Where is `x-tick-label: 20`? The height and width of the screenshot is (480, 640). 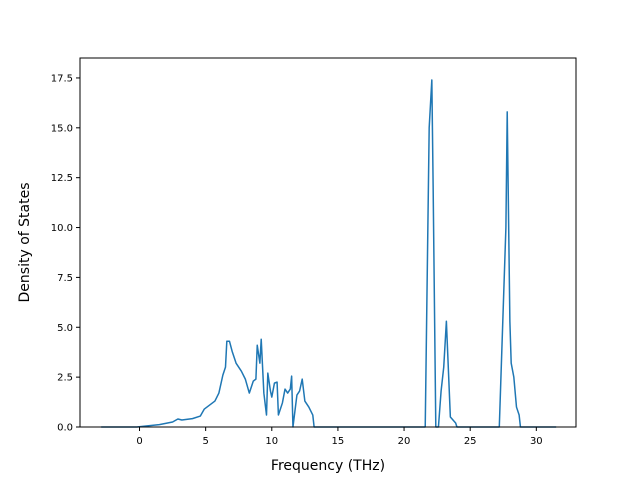 x-tick-label: 20 is located at coordinates (404, 441).